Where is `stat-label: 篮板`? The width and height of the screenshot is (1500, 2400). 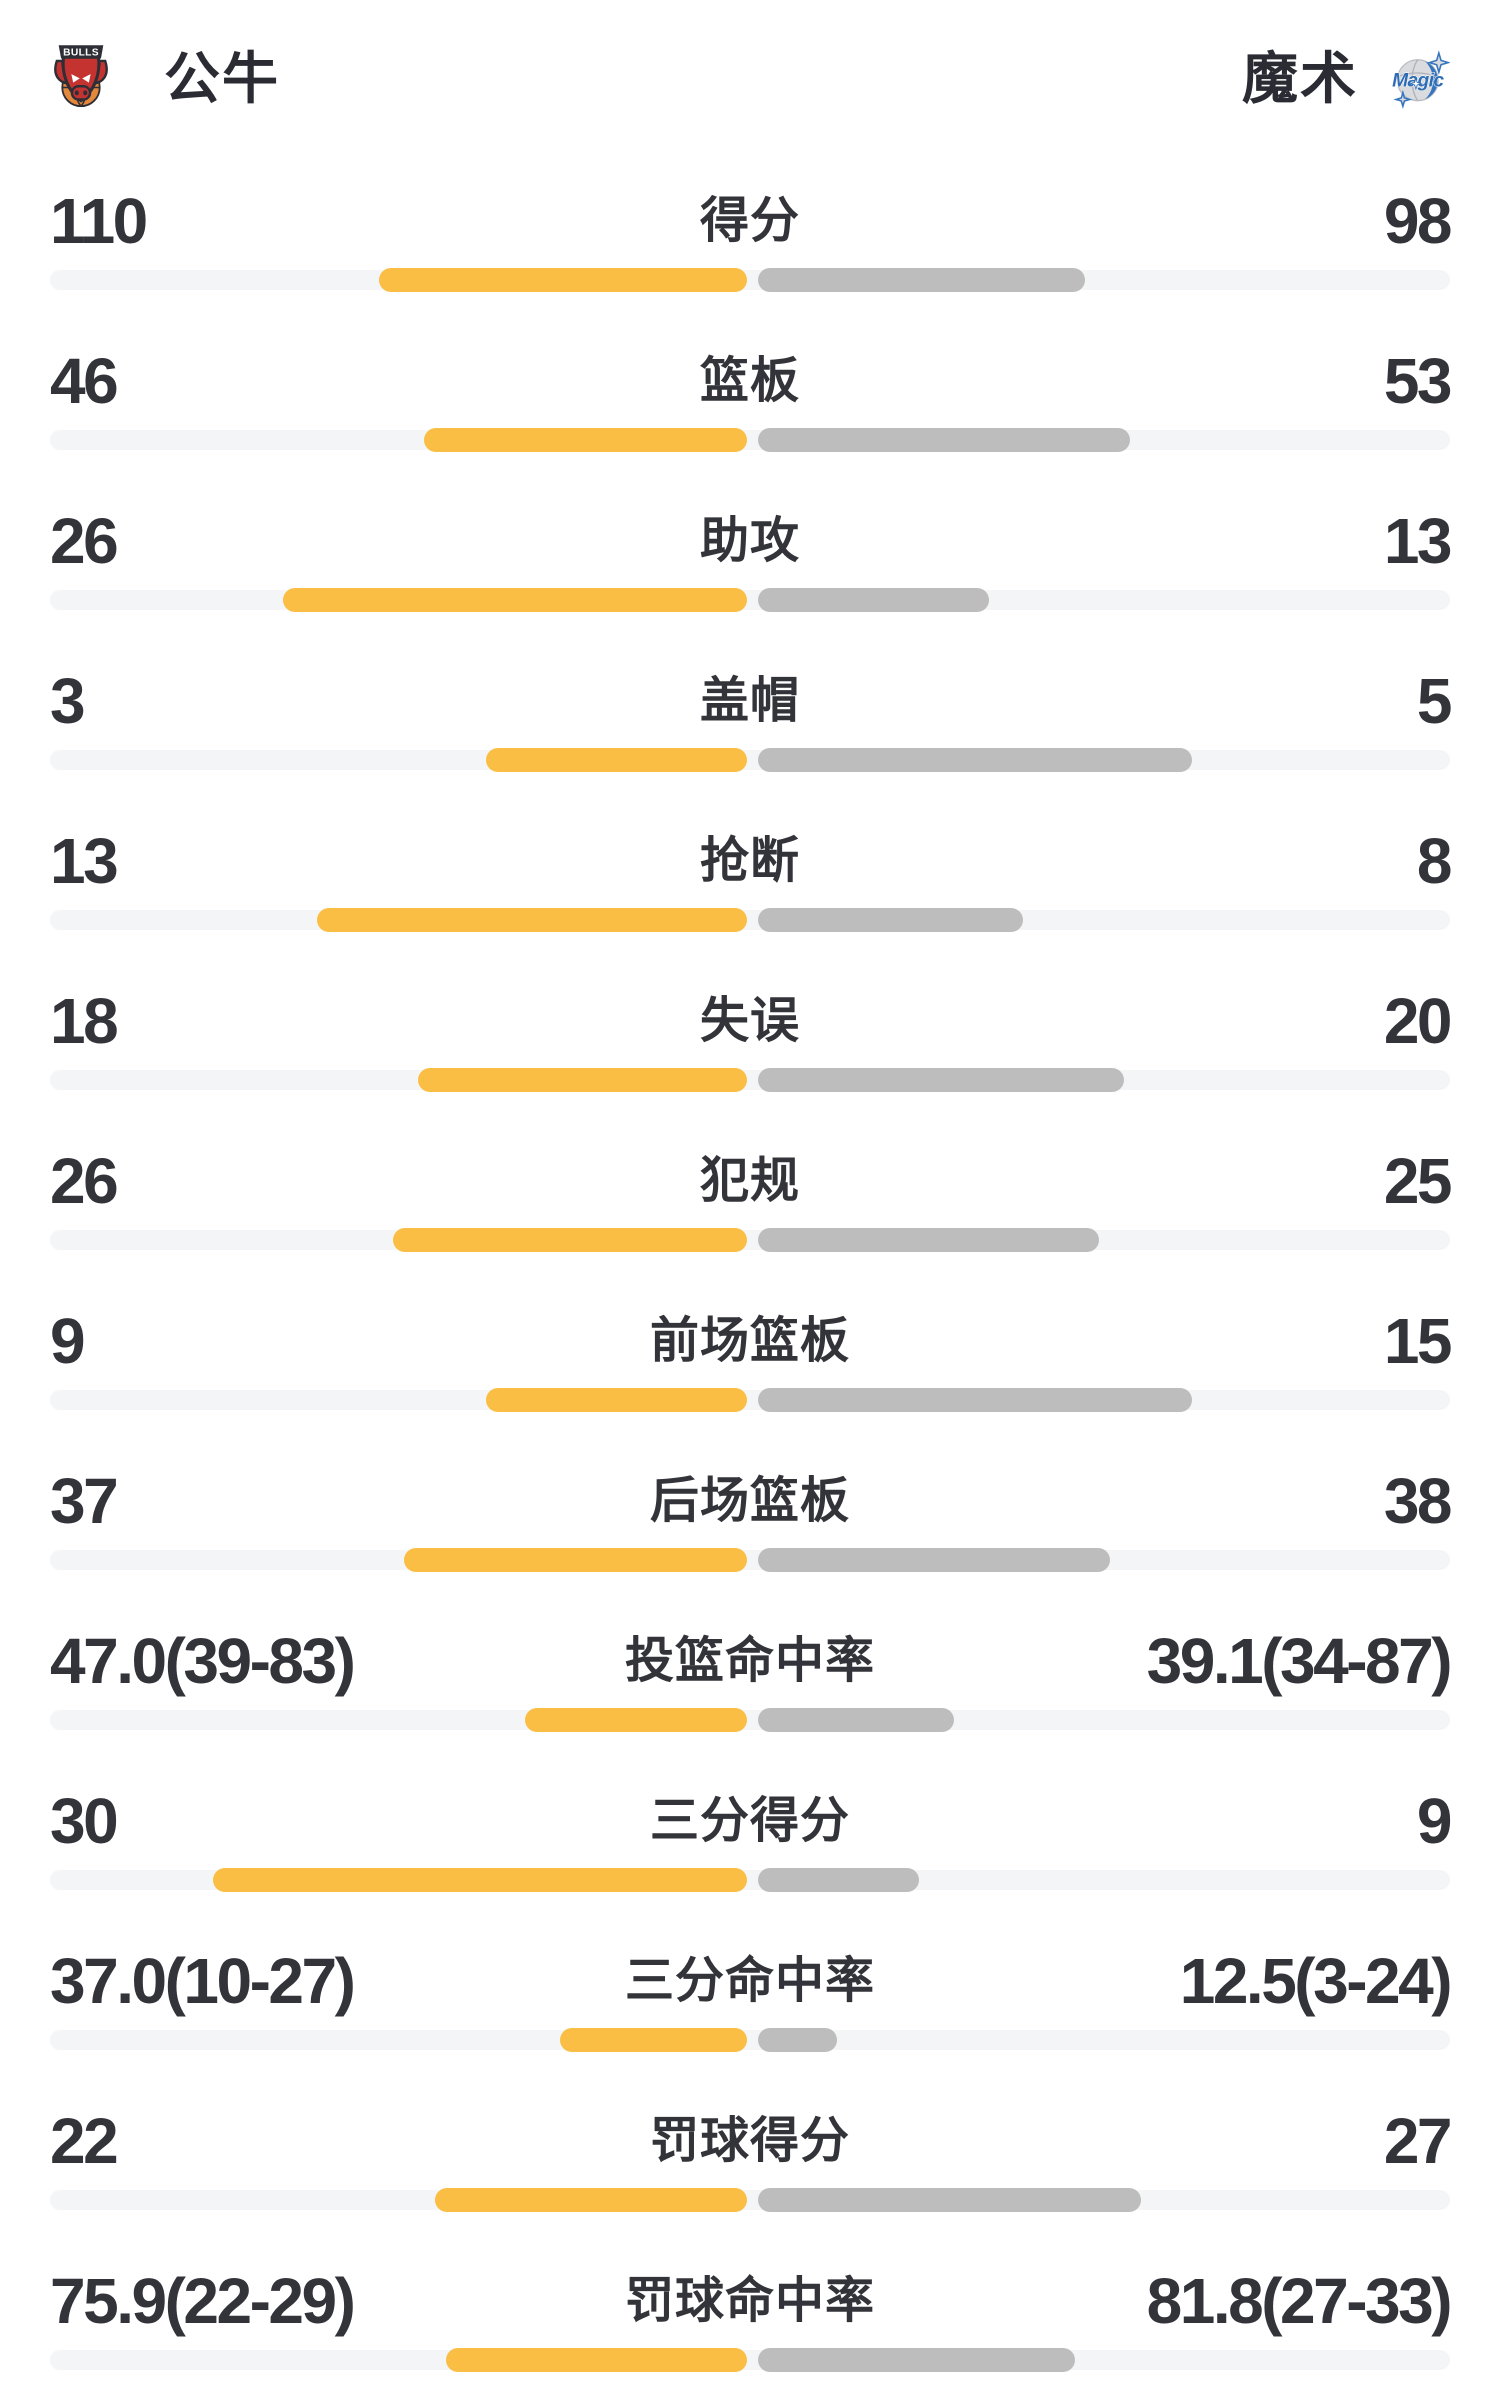 stat-label: 篮板 is located at coordinates (749, 380).